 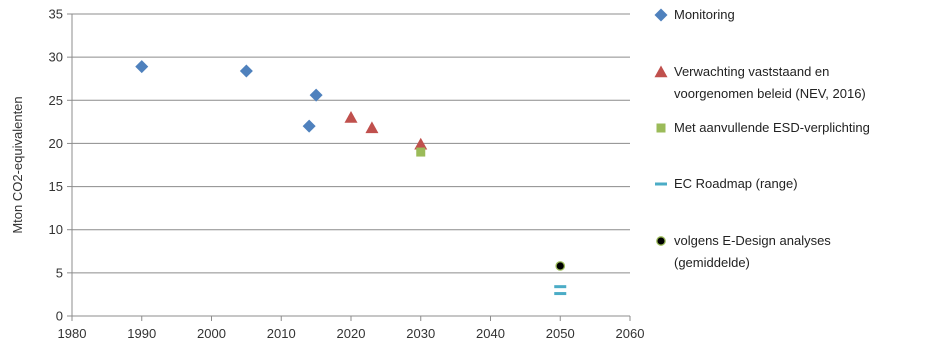 I want to click on legend-label-4: (gemiddelde), so click(x=712, y=262).